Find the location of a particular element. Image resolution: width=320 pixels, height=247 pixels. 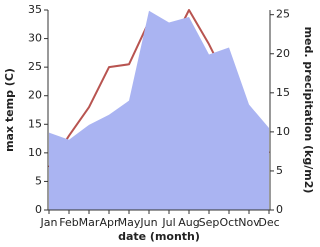

x-tick-label: Mar is located at coordinates (89, 222).